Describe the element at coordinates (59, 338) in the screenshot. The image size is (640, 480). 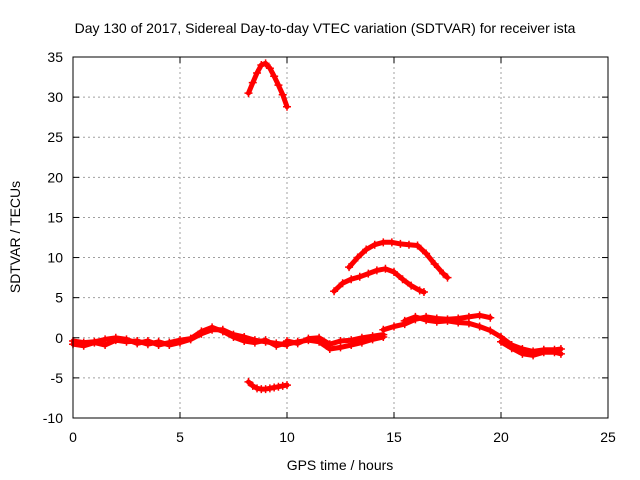
I see `y-tick-label: 0` at that location.